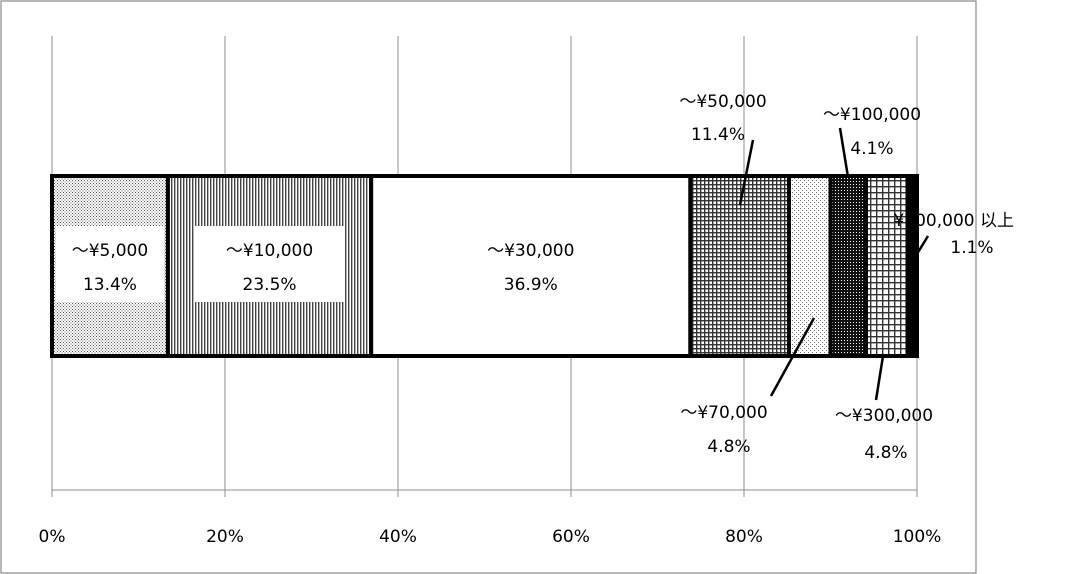  Describe the element at coordinates (571, 537) in the screenshot. I see `x-tick-label: 60%` at that location.